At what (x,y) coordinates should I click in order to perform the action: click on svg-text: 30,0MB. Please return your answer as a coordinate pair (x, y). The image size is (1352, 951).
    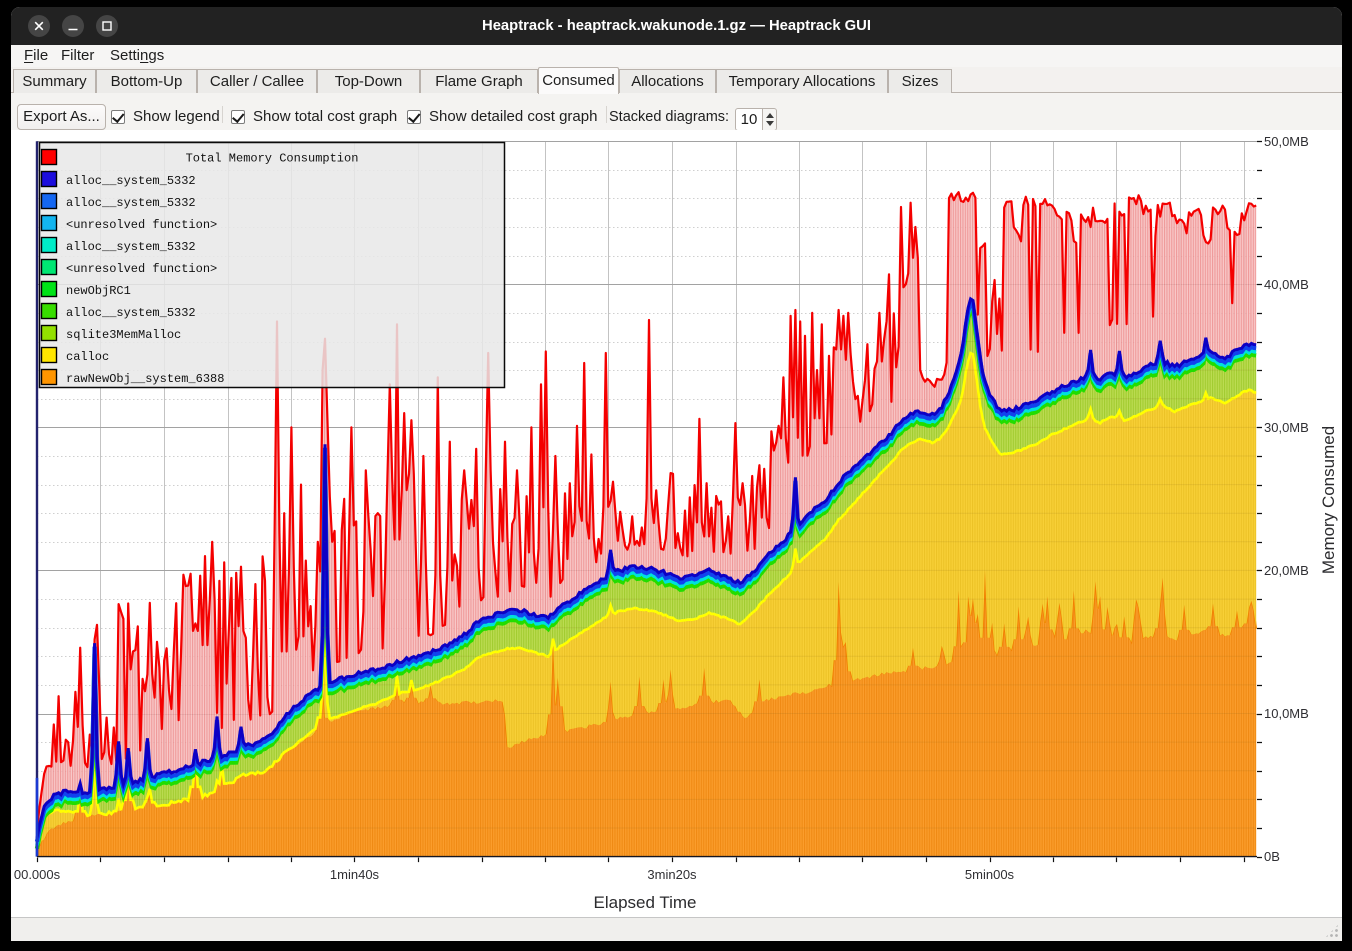
    Looking at the image, I should click on (1286, 427).